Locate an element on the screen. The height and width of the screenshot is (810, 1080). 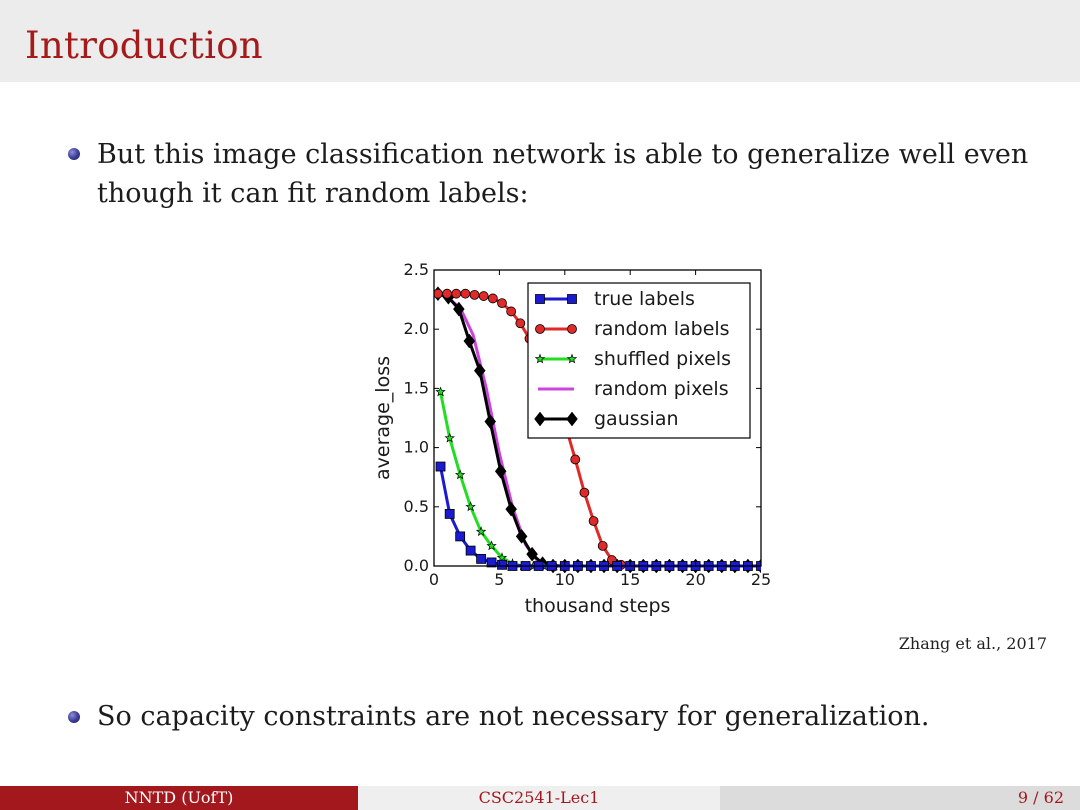
y-axis-label: average_loss is located at coordinates (383, 418).